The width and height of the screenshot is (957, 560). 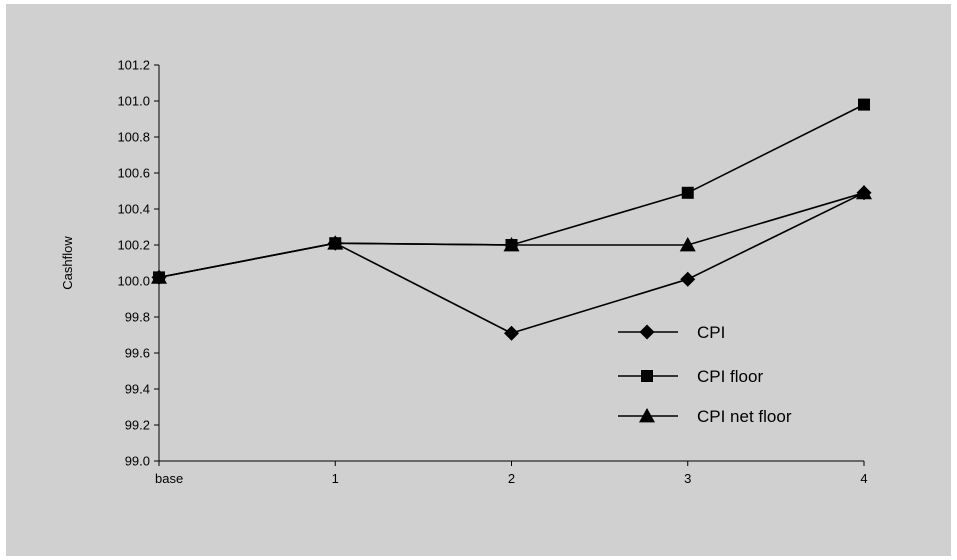 I want to click on x-tick-label: 2, so click(x=511, y=478).